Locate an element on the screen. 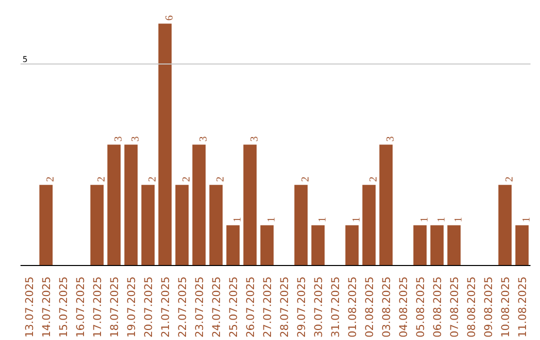 The height and width of the screenshot is (340, 540). x-tick-label: 22.07.2025 is located at coordinates (182, 307).